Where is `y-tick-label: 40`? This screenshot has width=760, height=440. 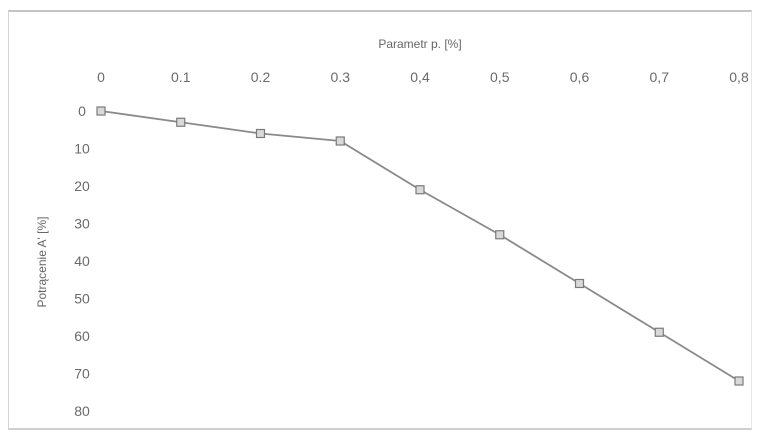 y-tick-label: 40 is located at coordinates (82, 261).